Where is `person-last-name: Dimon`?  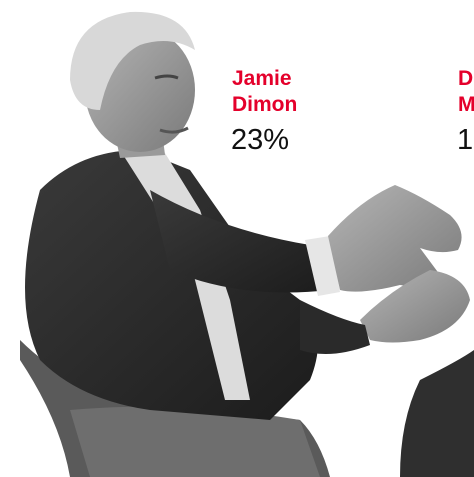
person-last-name: Dimon is located at coordinates (265, 104).